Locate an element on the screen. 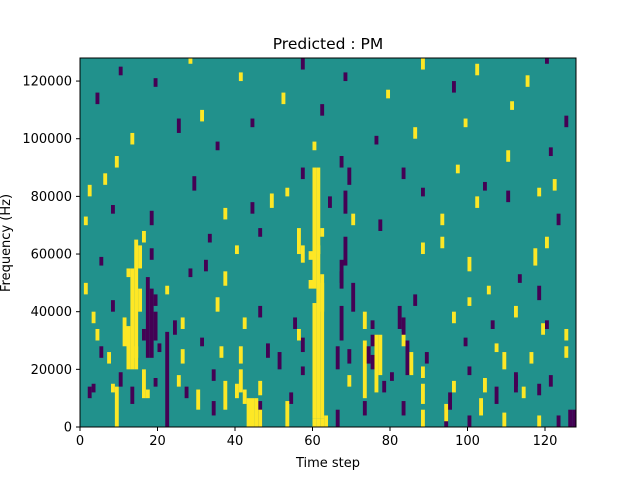 The width and height of the screenshot is (640, 480). y-tick-label: 120000 is located at coordinates (47, 82).